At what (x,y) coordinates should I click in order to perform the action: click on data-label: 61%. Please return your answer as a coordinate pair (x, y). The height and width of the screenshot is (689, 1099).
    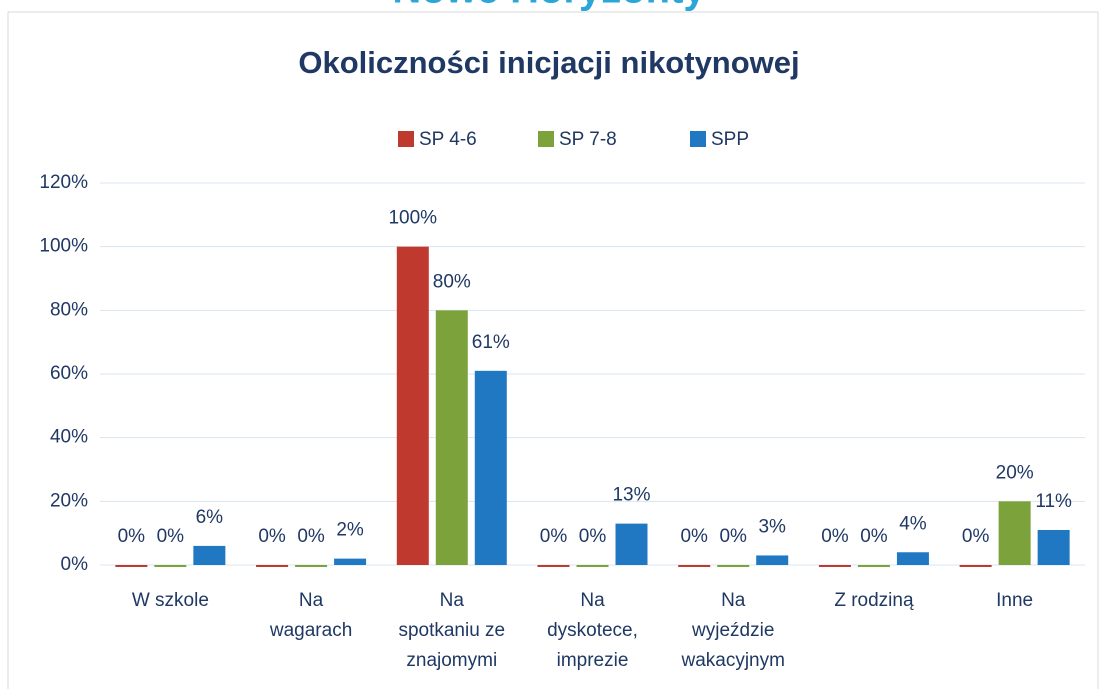
    Looking at the image, I should click on (491, 342).